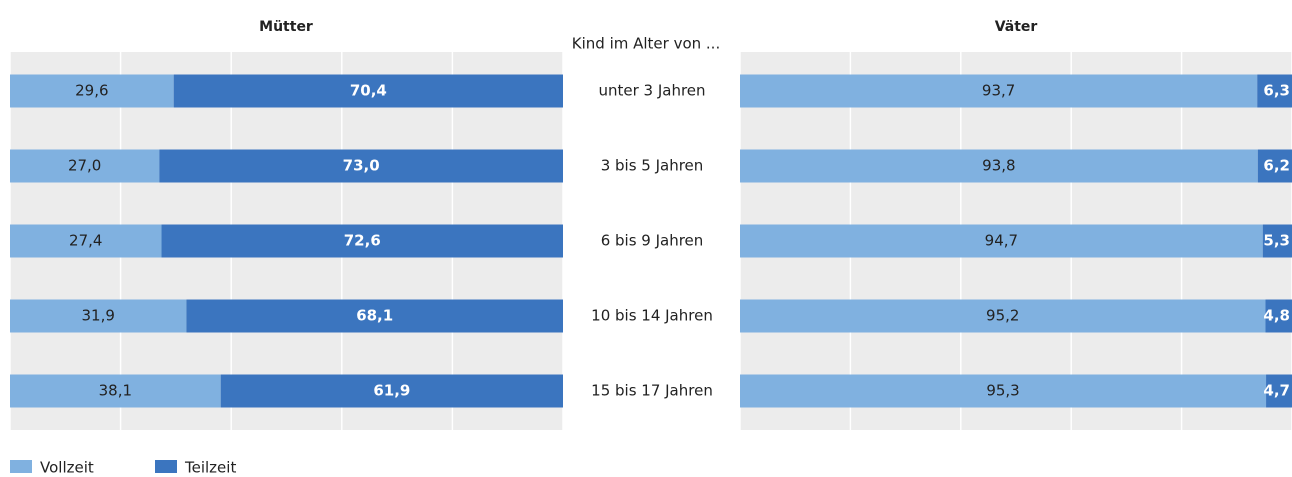 Image resolution: width=1292 pixels, height=477 pixels. Describe the element at coordinates (652, 391) in the screenshot. I see `category-label: 15 bis 17 Jahren` at that location.